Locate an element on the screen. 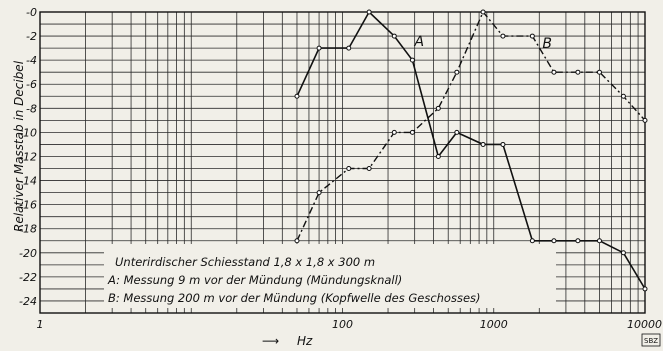  y-tick-label: -24 is located at coordinates (28, 301).